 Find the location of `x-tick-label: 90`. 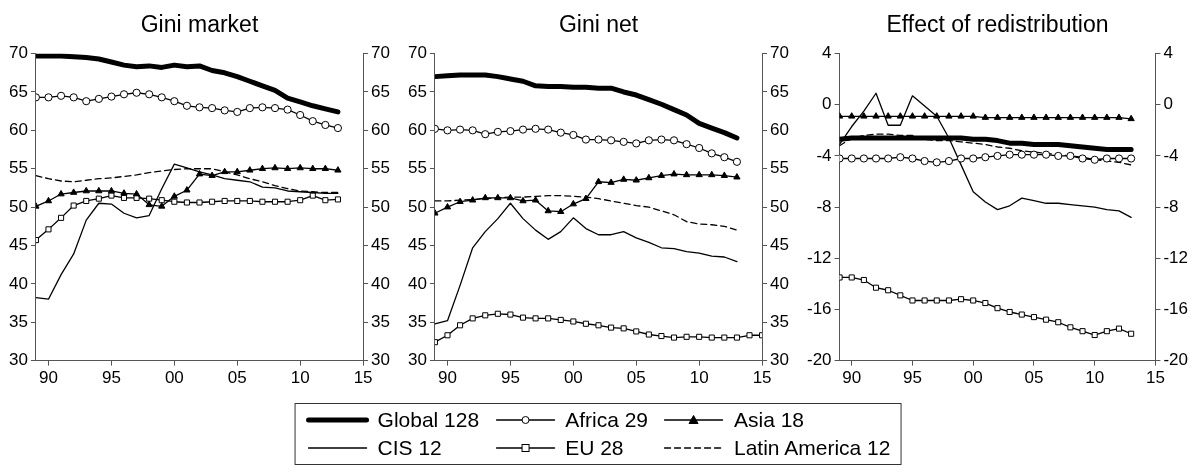

x-tick-label: 90 is located at coordinates (447, 378).